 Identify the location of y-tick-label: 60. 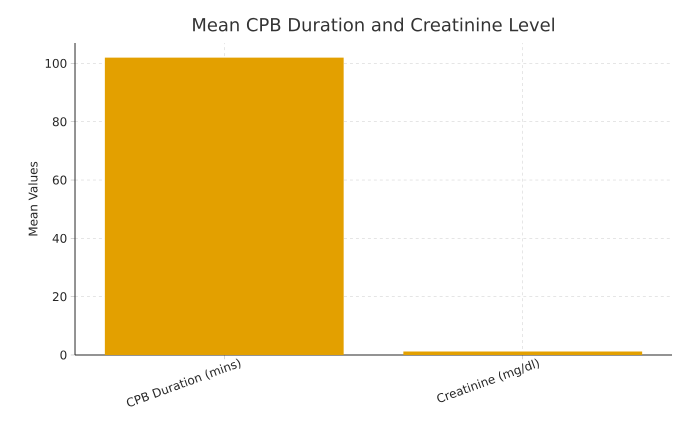
(59, 180).